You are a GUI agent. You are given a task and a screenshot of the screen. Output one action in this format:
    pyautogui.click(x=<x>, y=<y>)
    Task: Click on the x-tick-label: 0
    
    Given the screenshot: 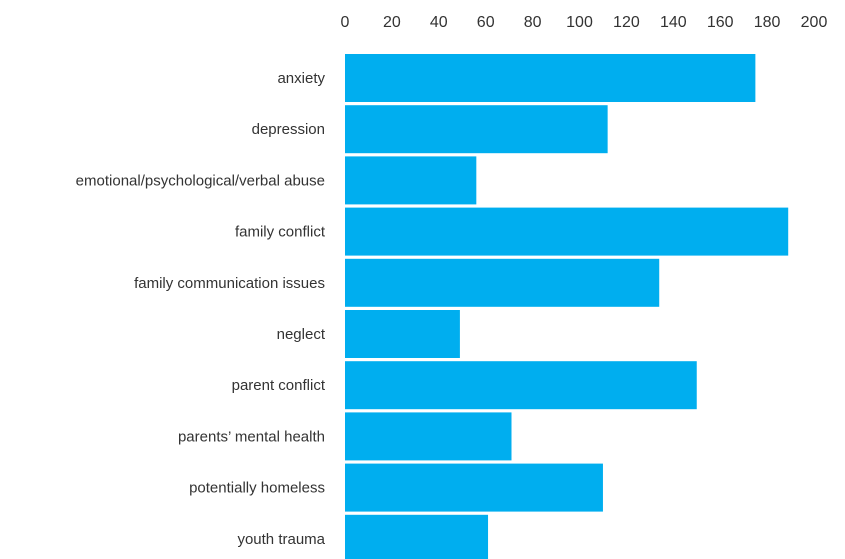 What is the action you would take?
    pyautogui.click(x=345, y=22)
    